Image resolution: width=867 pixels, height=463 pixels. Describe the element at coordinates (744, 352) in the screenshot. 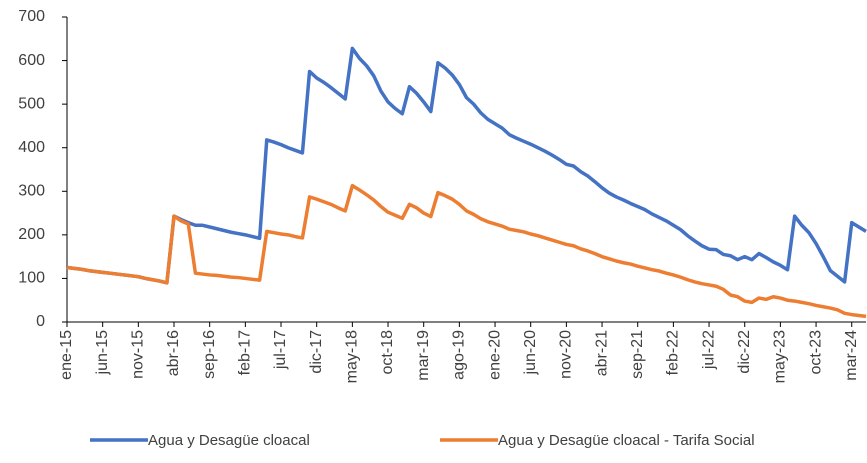

I see `x-tick-label: dic-22` at that location.